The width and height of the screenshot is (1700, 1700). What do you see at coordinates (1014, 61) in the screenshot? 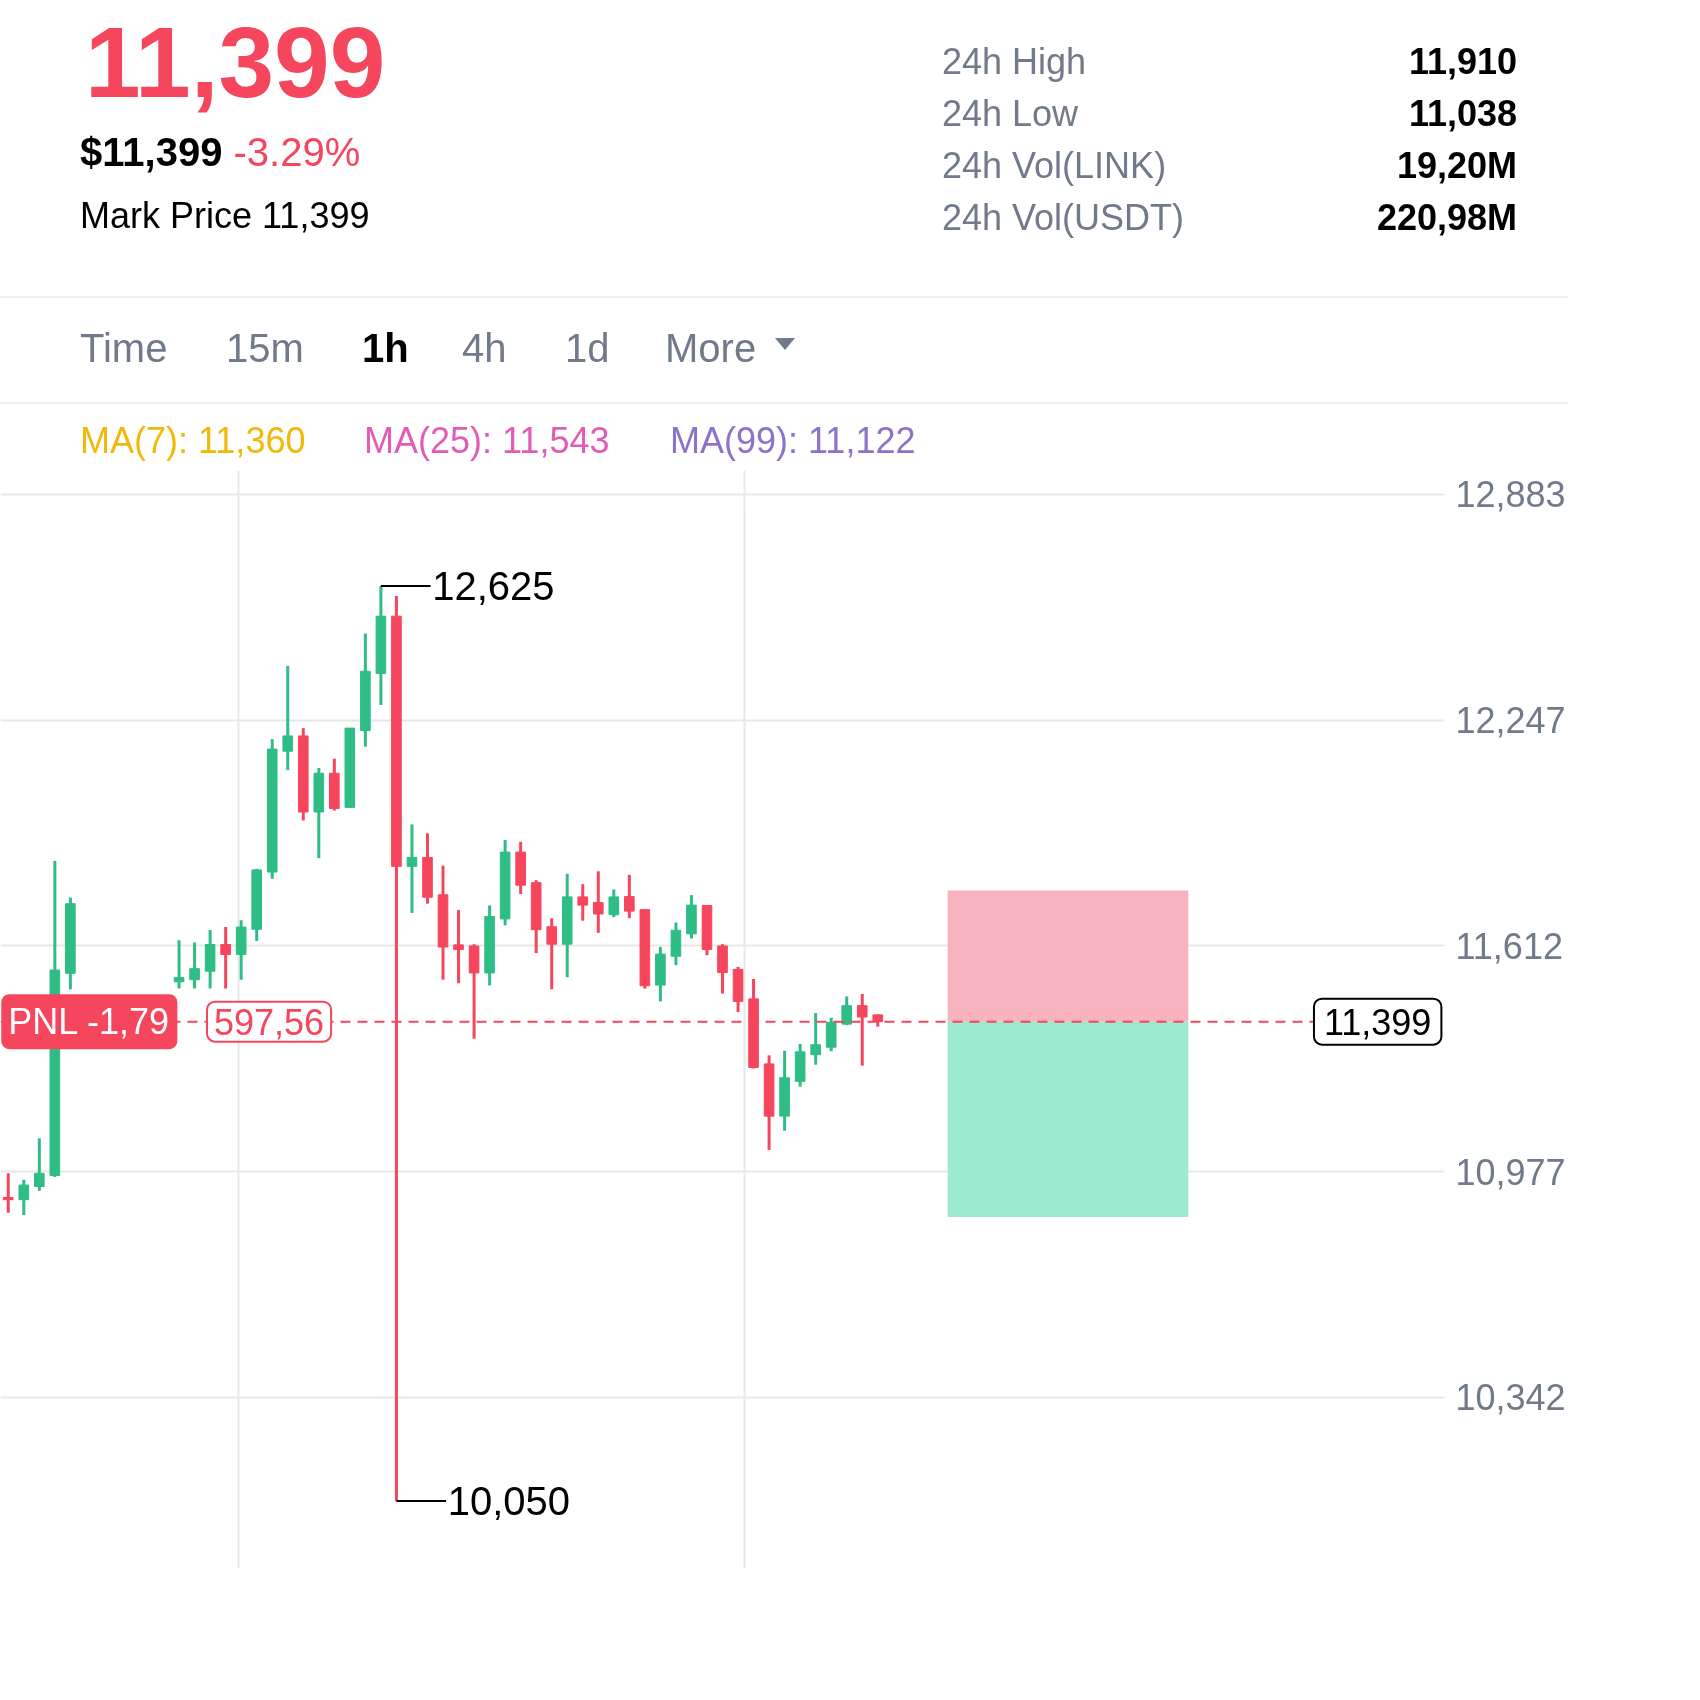
I see `text: 24h High` at bounding box center [1014, 61].